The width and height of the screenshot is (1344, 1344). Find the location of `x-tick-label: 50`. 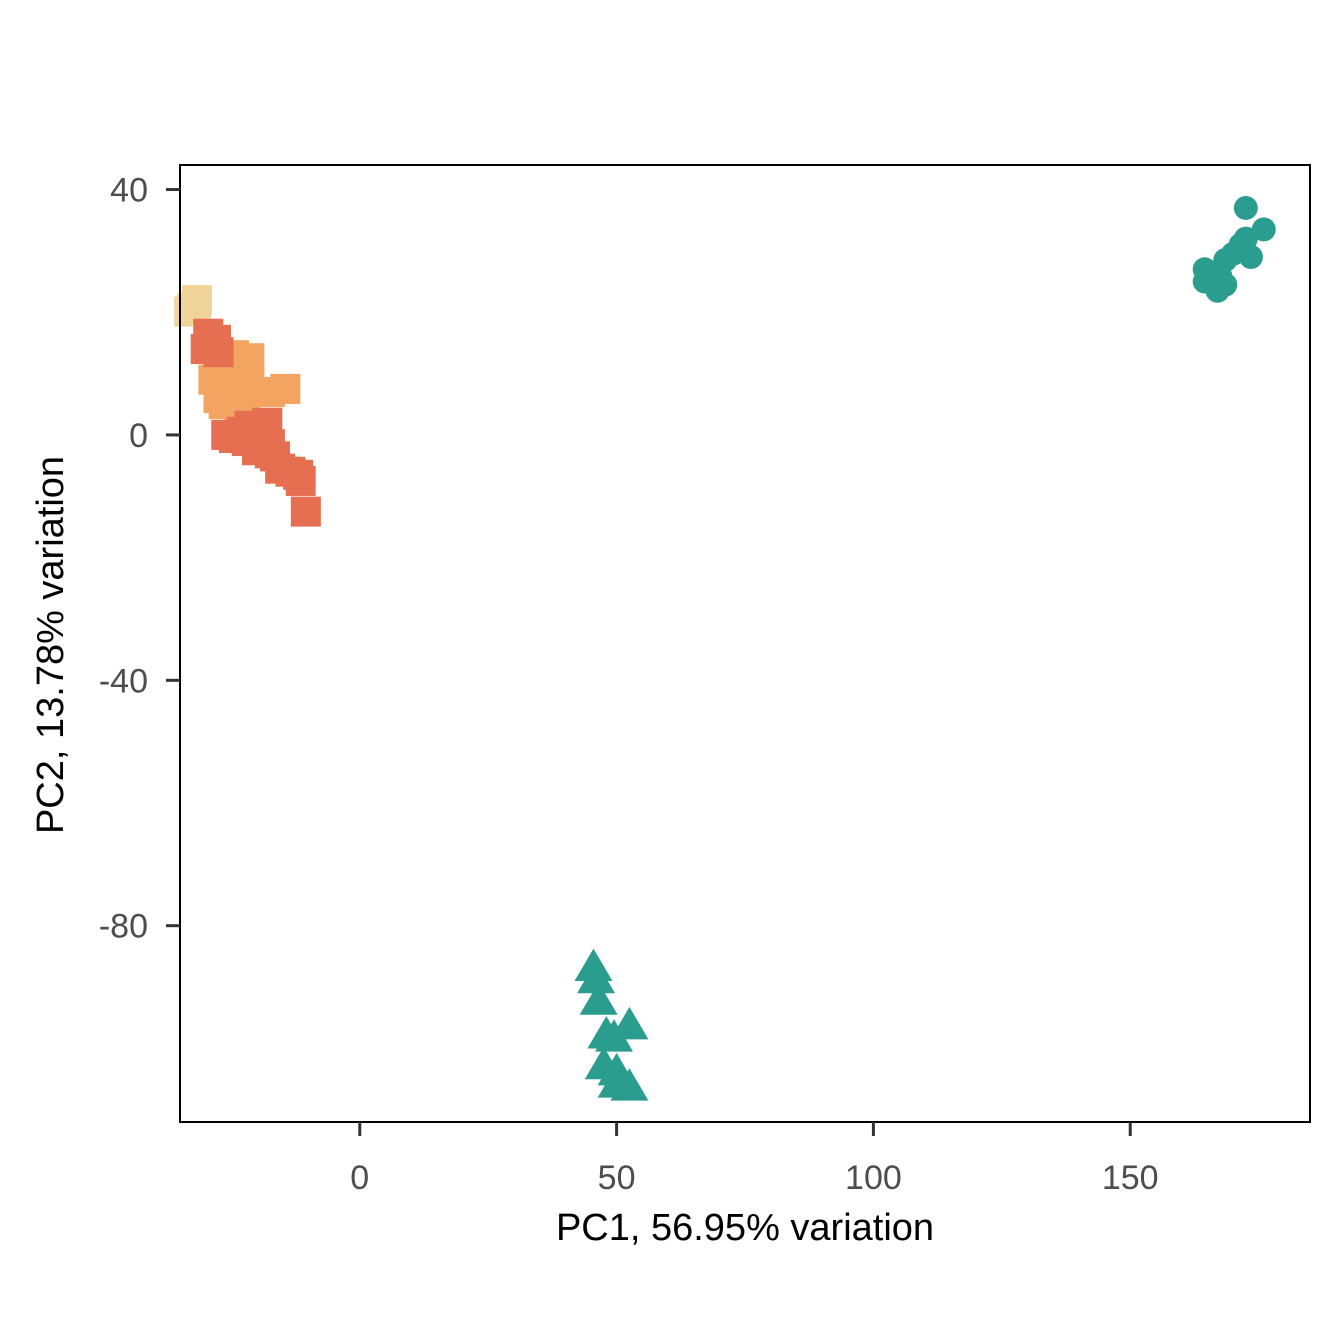

x-tick-label: 50 is located at coordinates (617, 1178).